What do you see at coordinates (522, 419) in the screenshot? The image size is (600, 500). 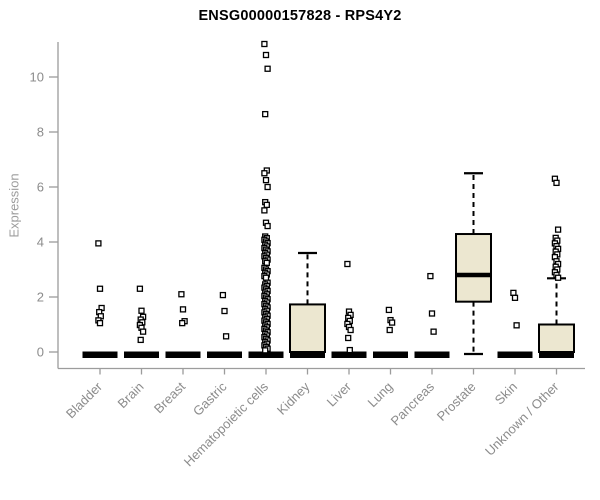 I see `x-tick-label: Unknown / Other` at bounding box center [522, 419].